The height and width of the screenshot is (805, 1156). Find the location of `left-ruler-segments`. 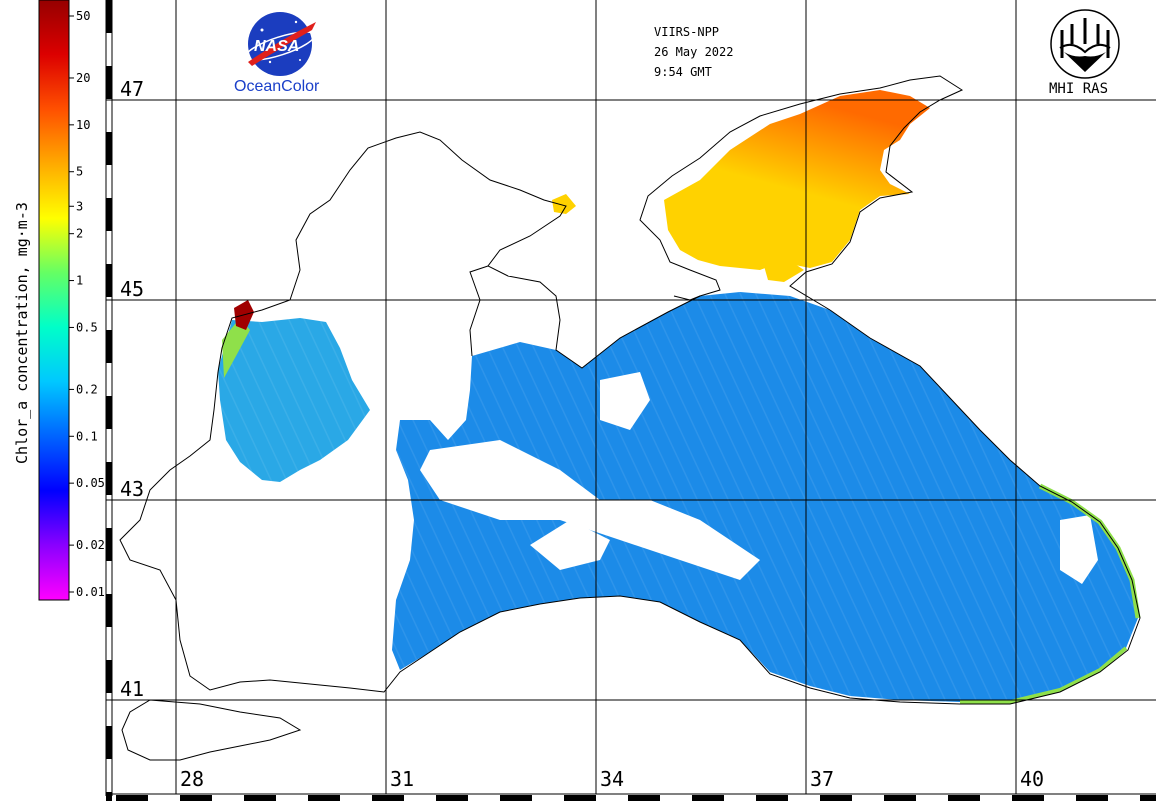

left-ruler-segments is located at coordinates (109, 402).